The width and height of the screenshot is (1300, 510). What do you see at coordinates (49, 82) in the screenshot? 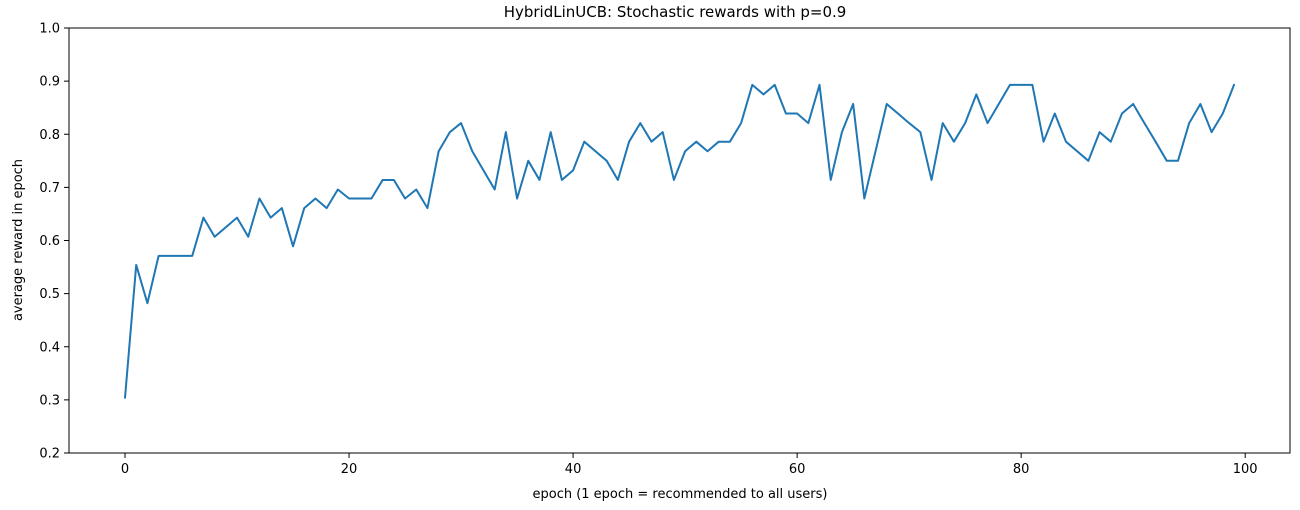
I see `y-tick-label: 0.9` at bounding box center [49, 82].